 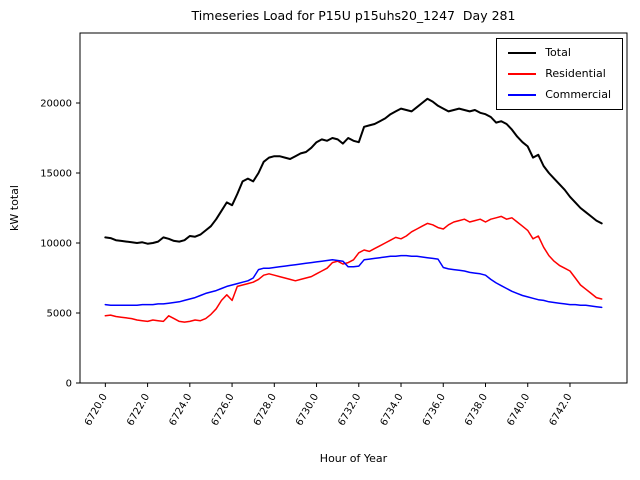 What do you see at coordinates (561, 410) in the screenshot?
I see `x-tick-label: 6742.0` at bounding box center [561, 410].